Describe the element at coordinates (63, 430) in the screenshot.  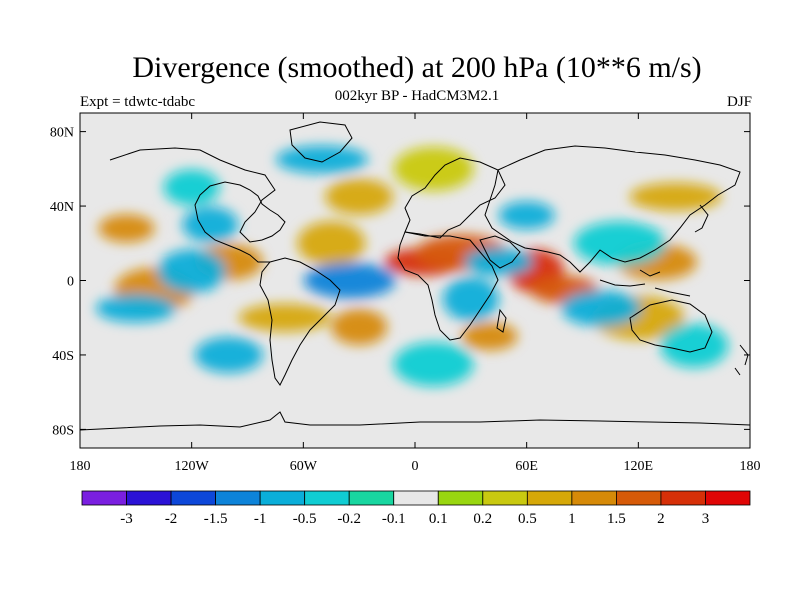
I see `y-tick-label: 80S` at that location.